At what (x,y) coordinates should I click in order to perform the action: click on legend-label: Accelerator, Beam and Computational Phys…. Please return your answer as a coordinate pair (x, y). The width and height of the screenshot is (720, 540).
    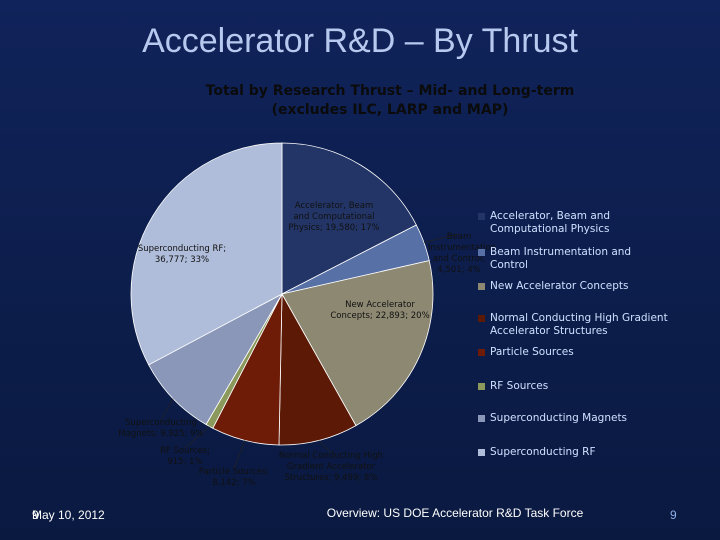
    Looking at the image, I should click on (550, 222).